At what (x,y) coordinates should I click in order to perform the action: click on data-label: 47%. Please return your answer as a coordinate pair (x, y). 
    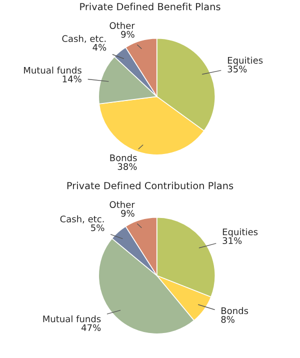
    Looking at the image, I should click on (91, 328).